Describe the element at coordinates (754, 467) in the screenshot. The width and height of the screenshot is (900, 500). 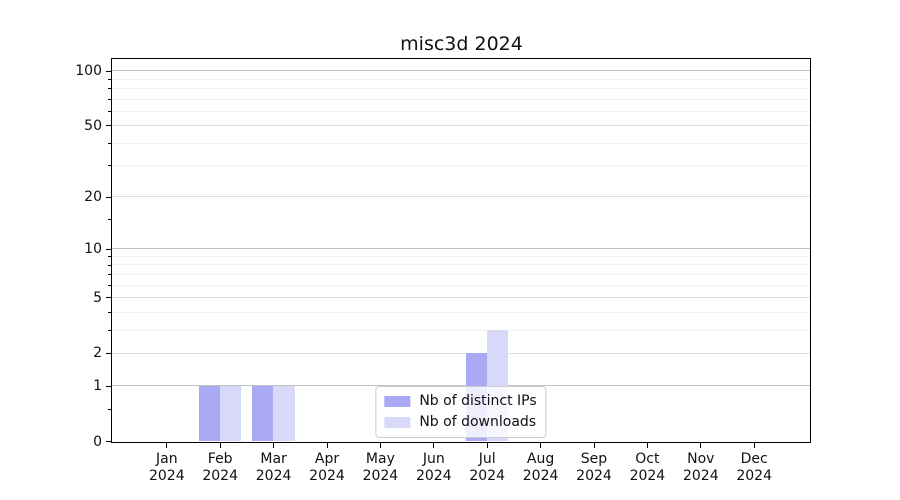
I see `x-tick-label: Dec 2024` at that location.